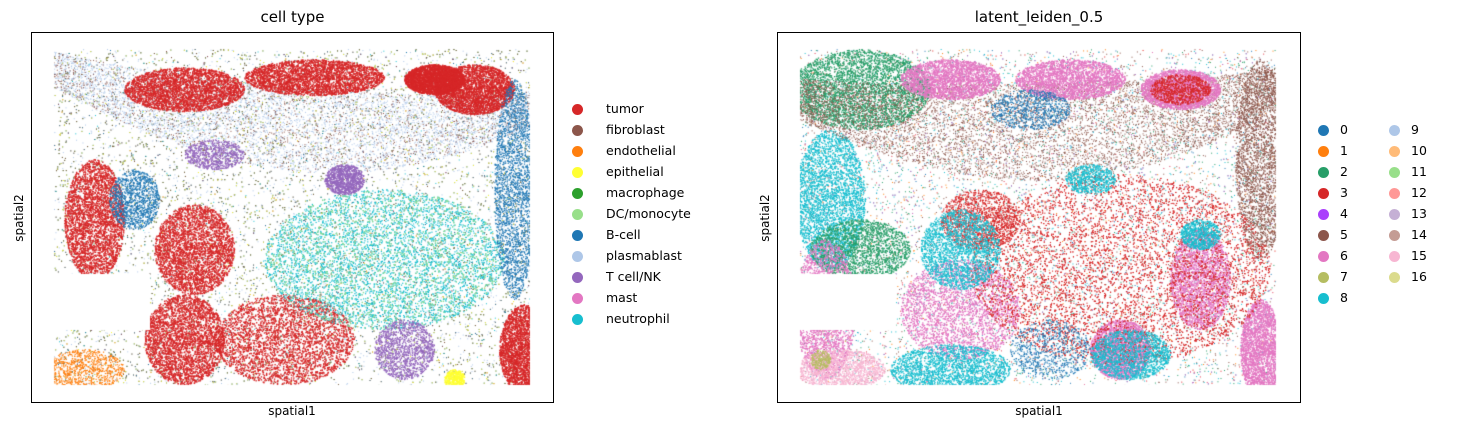 The image size is (1460, 431). I want to click on legend-label: 3, so click(1344, 192).